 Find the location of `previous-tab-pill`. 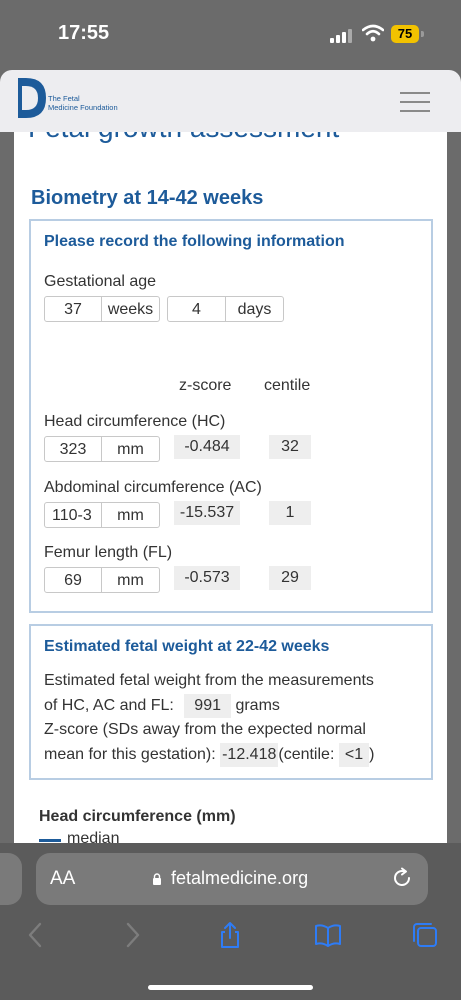

previous-tab-pill is located at coordinates (11, 879).